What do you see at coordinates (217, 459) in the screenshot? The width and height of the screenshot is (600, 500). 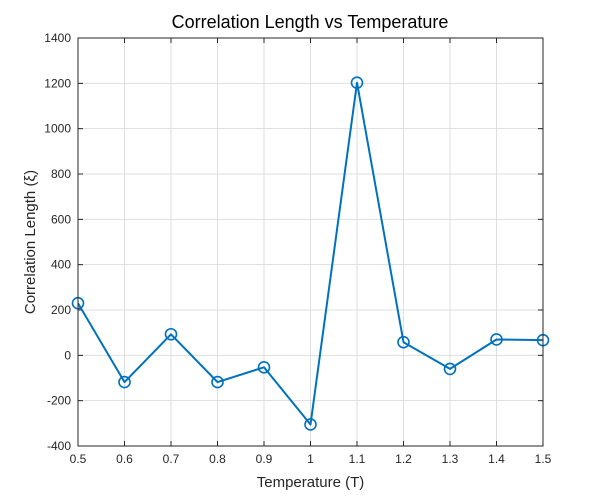 I see `x-tick-label: 0.8` at bounding box center [217, 459].